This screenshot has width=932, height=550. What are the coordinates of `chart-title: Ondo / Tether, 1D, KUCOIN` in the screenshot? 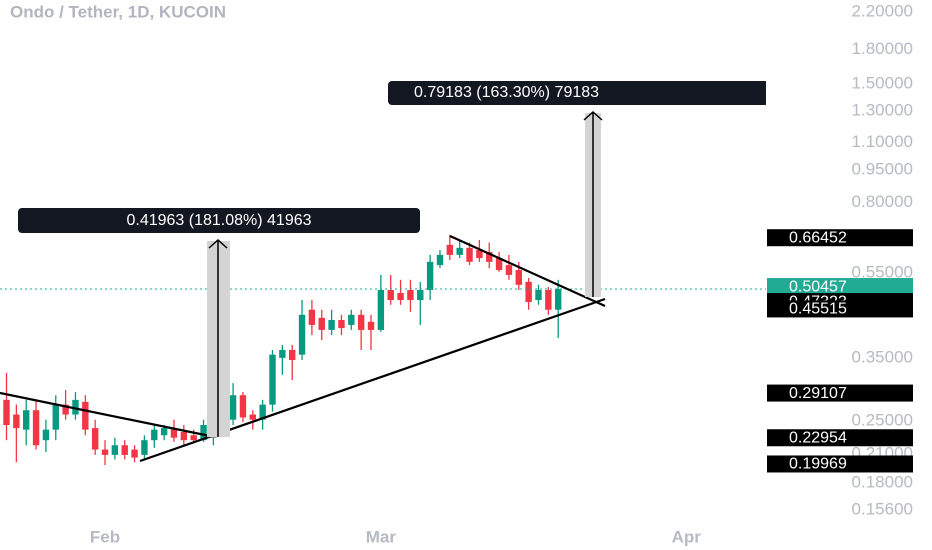 It's located at (118, 11).